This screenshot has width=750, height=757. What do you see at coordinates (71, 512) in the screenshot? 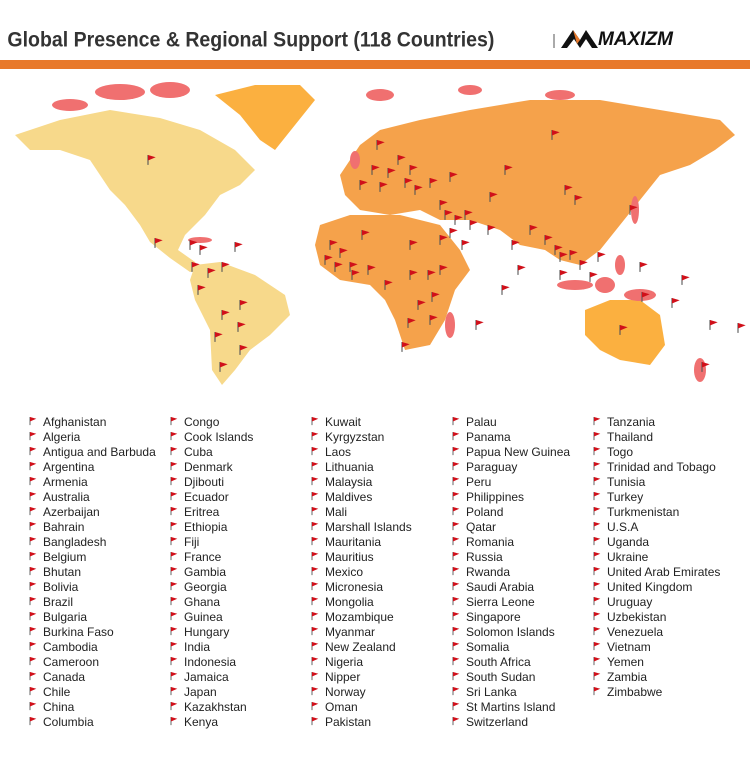
I see `country-name: Azerbaijan` at bounding box center [71, 512].